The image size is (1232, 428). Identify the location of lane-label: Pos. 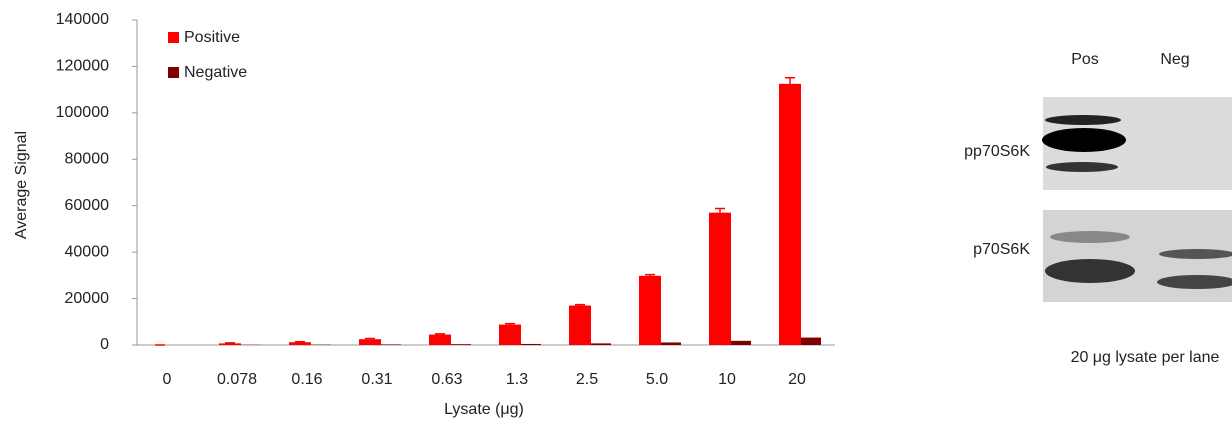
(1085, 59).